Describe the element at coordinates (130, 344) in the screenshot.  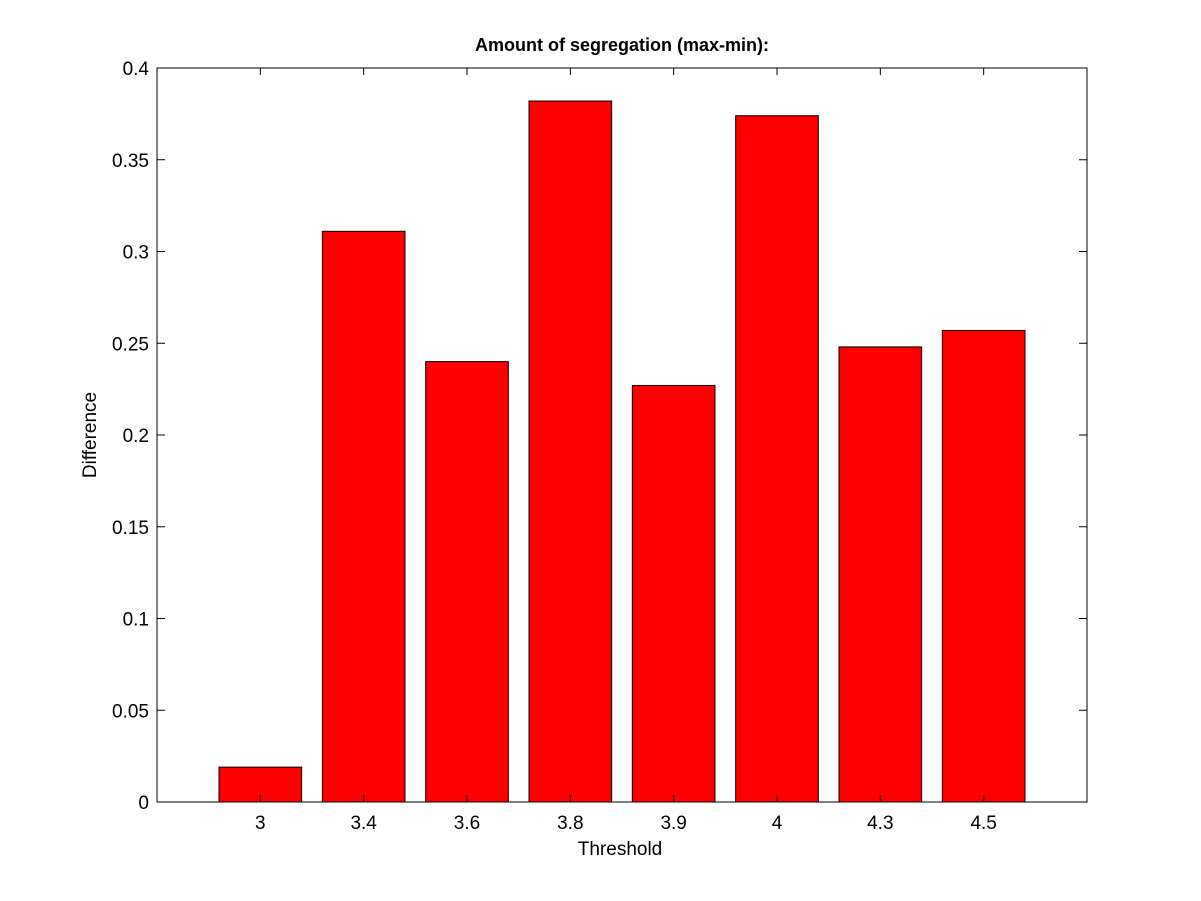
I see `y-tick-label: 0.25` at that location.